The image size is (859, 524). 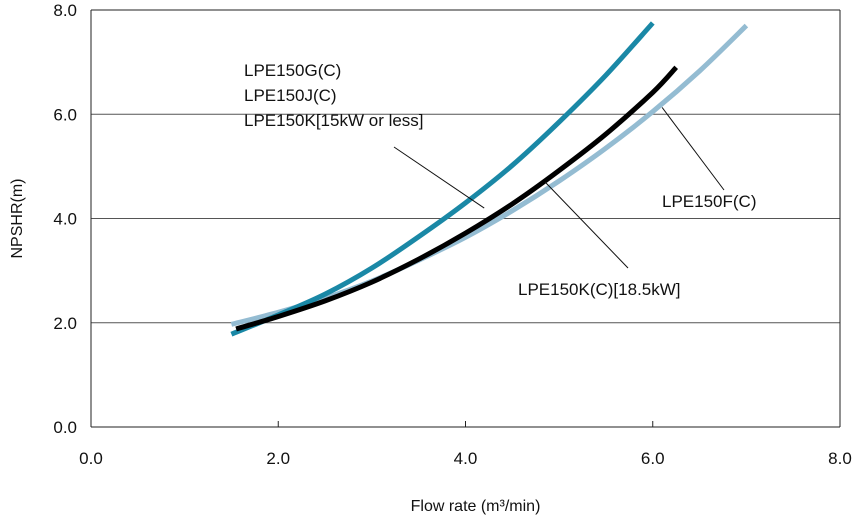 I want to click on y-axis-title: NPSHR(m), so click(x=17, y=219).